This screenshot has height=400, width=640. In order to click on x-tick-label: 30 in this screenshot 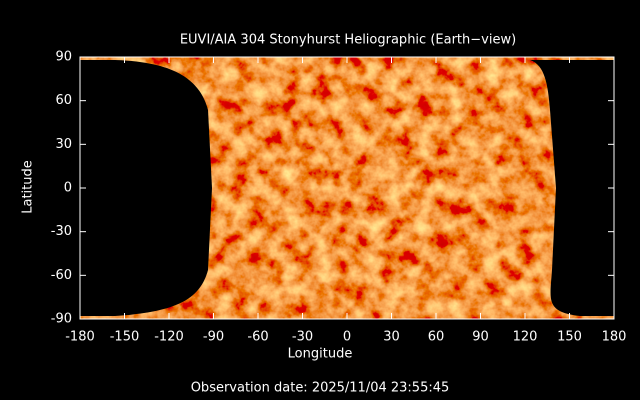, I will do `click(391, 337)`.